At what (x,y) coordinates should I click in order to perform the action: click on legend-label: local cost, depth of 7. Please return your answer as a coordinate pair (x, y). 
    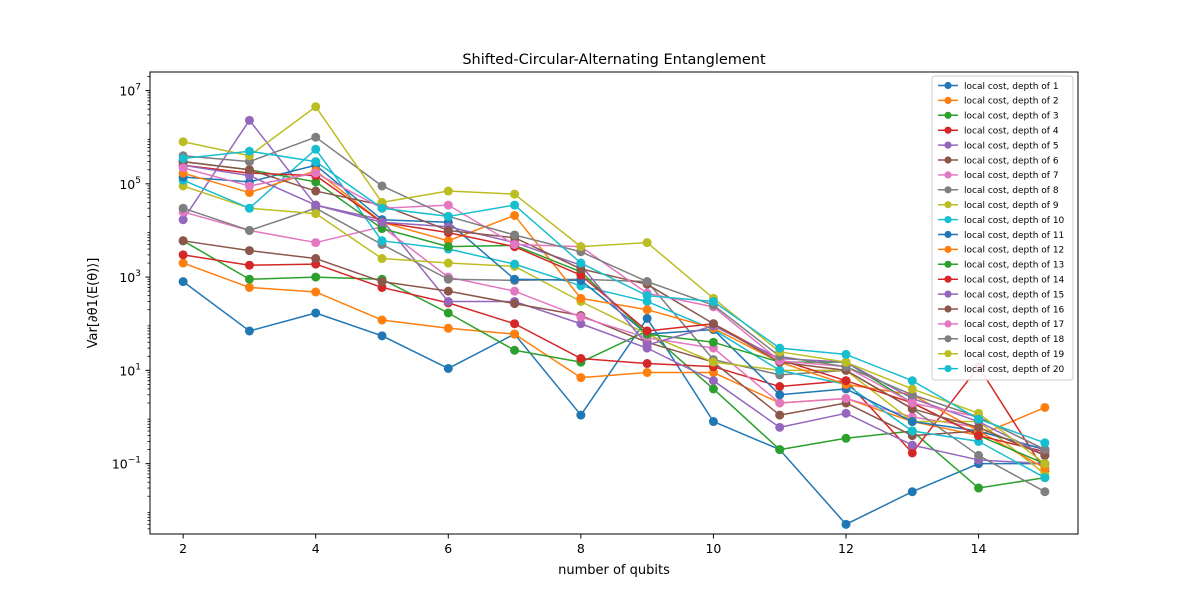
    Looking at the image, I should click on (1011, 176).